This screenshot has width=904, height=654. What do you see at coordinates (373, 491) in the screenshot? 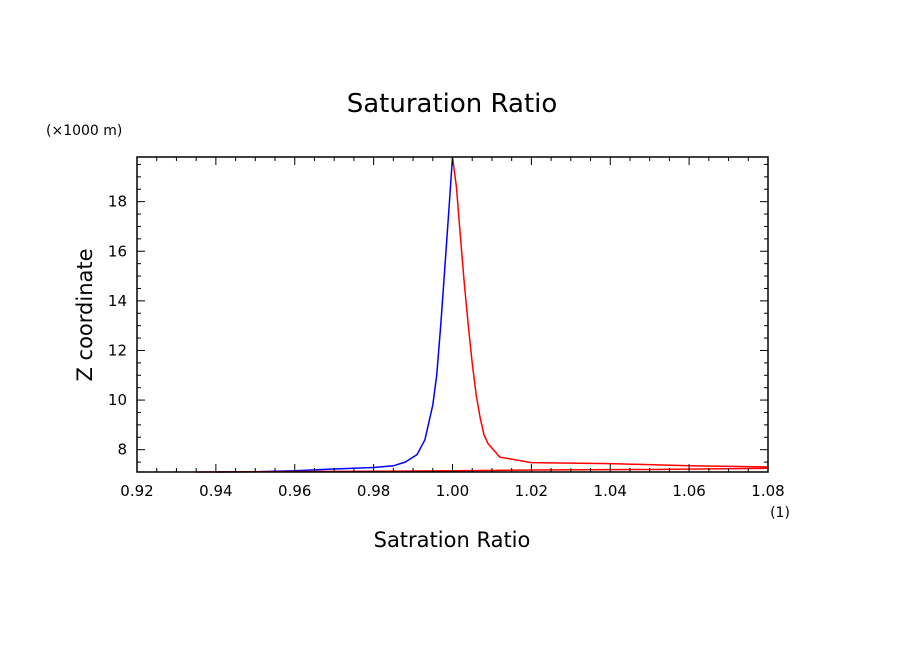
I see `x-tick-label: 0.98` at bounding box center [373, 491].